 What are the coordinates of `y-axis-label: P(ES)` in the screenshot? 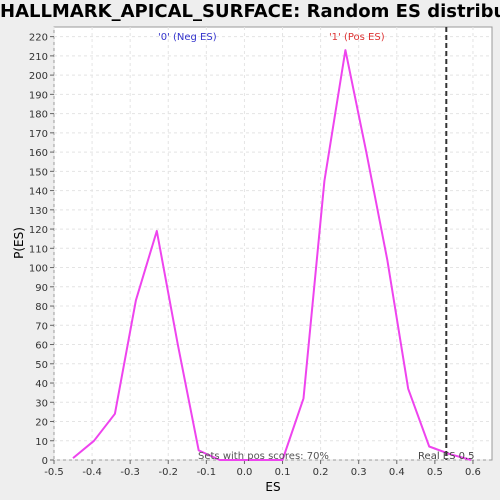 It's located at (19, 243).